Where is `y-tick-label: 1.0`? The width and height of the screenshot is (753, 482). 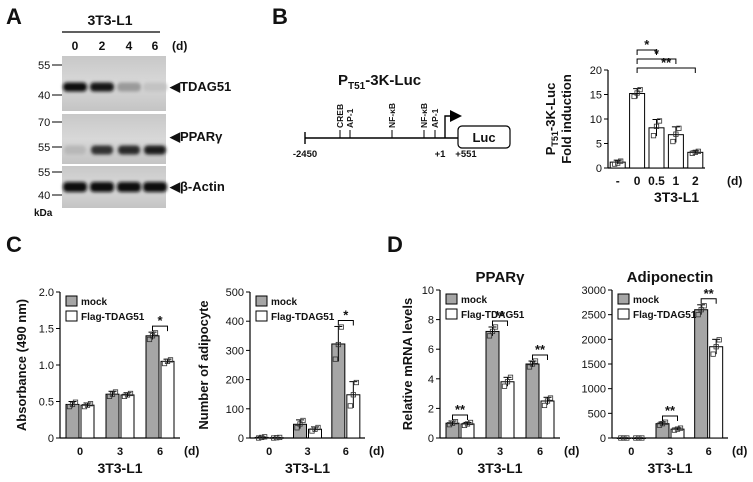
y-tick-label: 1.0 is located at coordinates (46, 366).